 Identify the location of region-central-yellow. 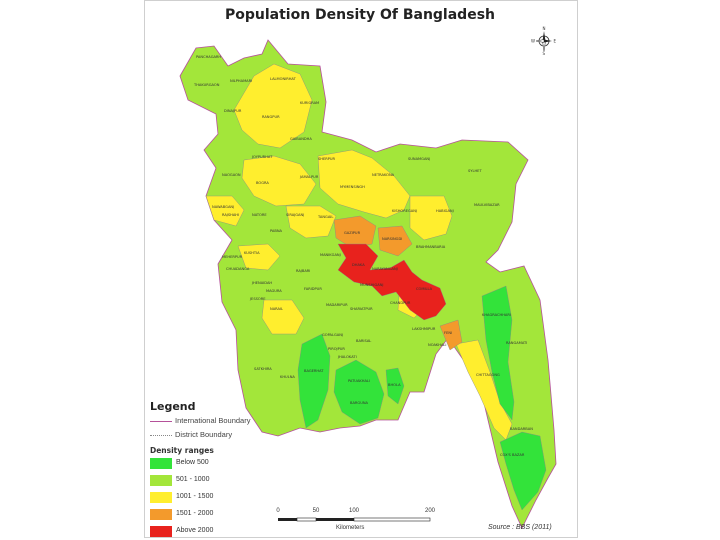
(364, 184).